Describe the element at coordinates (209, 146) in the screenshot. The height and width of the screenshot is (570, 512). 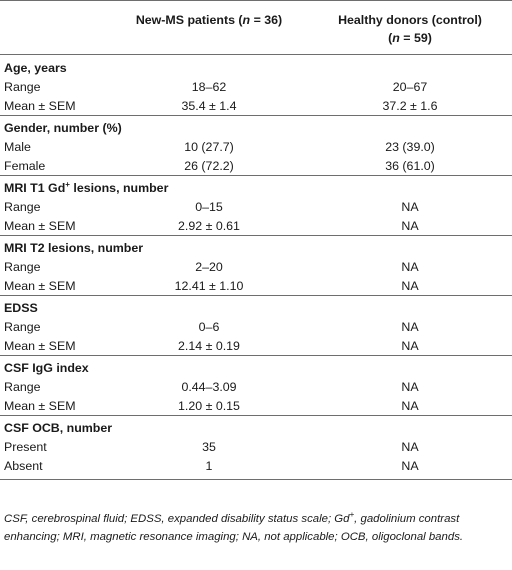
I see `ms-value: 10 (27.7)` at that location.